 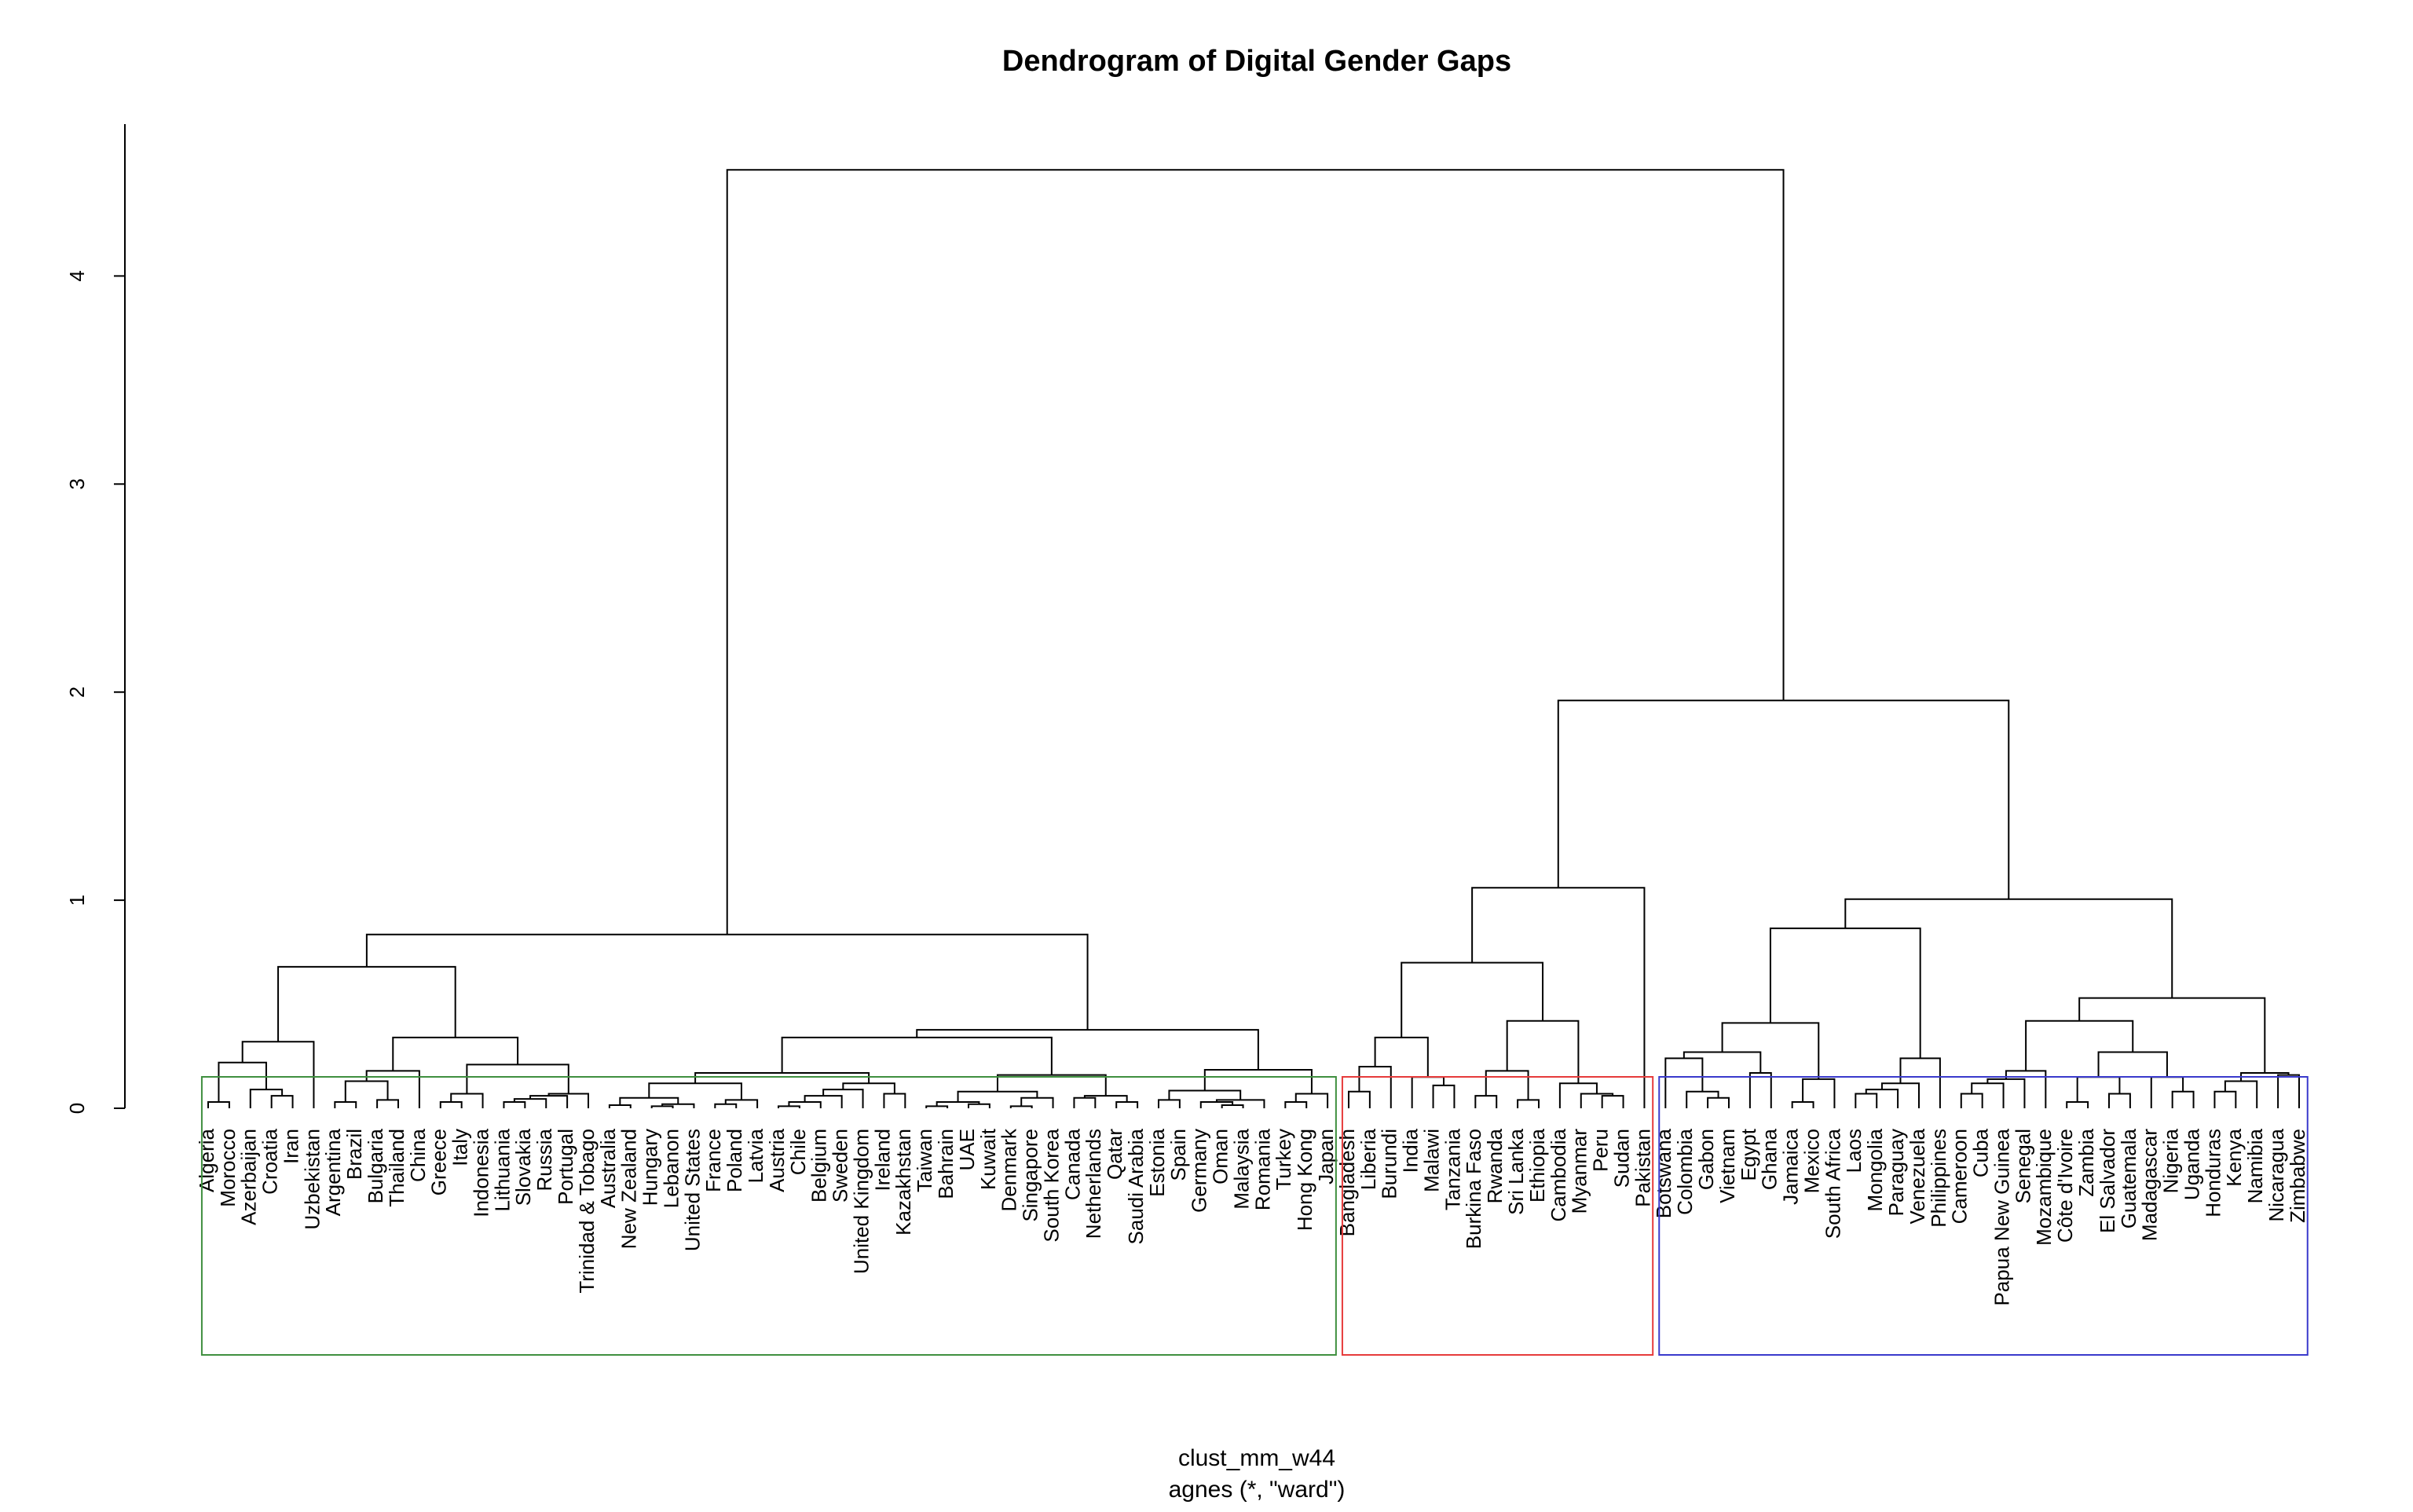 I want to click on leaf-label: Venezuela, so click(x=1918, y=1176).